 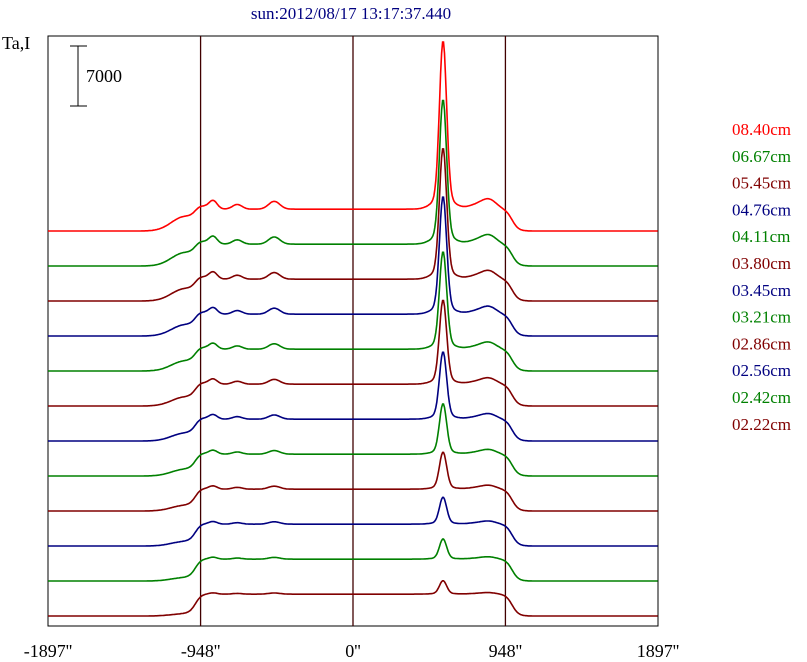 What do you see at coordinates (761, 343) in the screenshot?
I see `legend-entry: 02.86cm` at bounding box center [761, 343].